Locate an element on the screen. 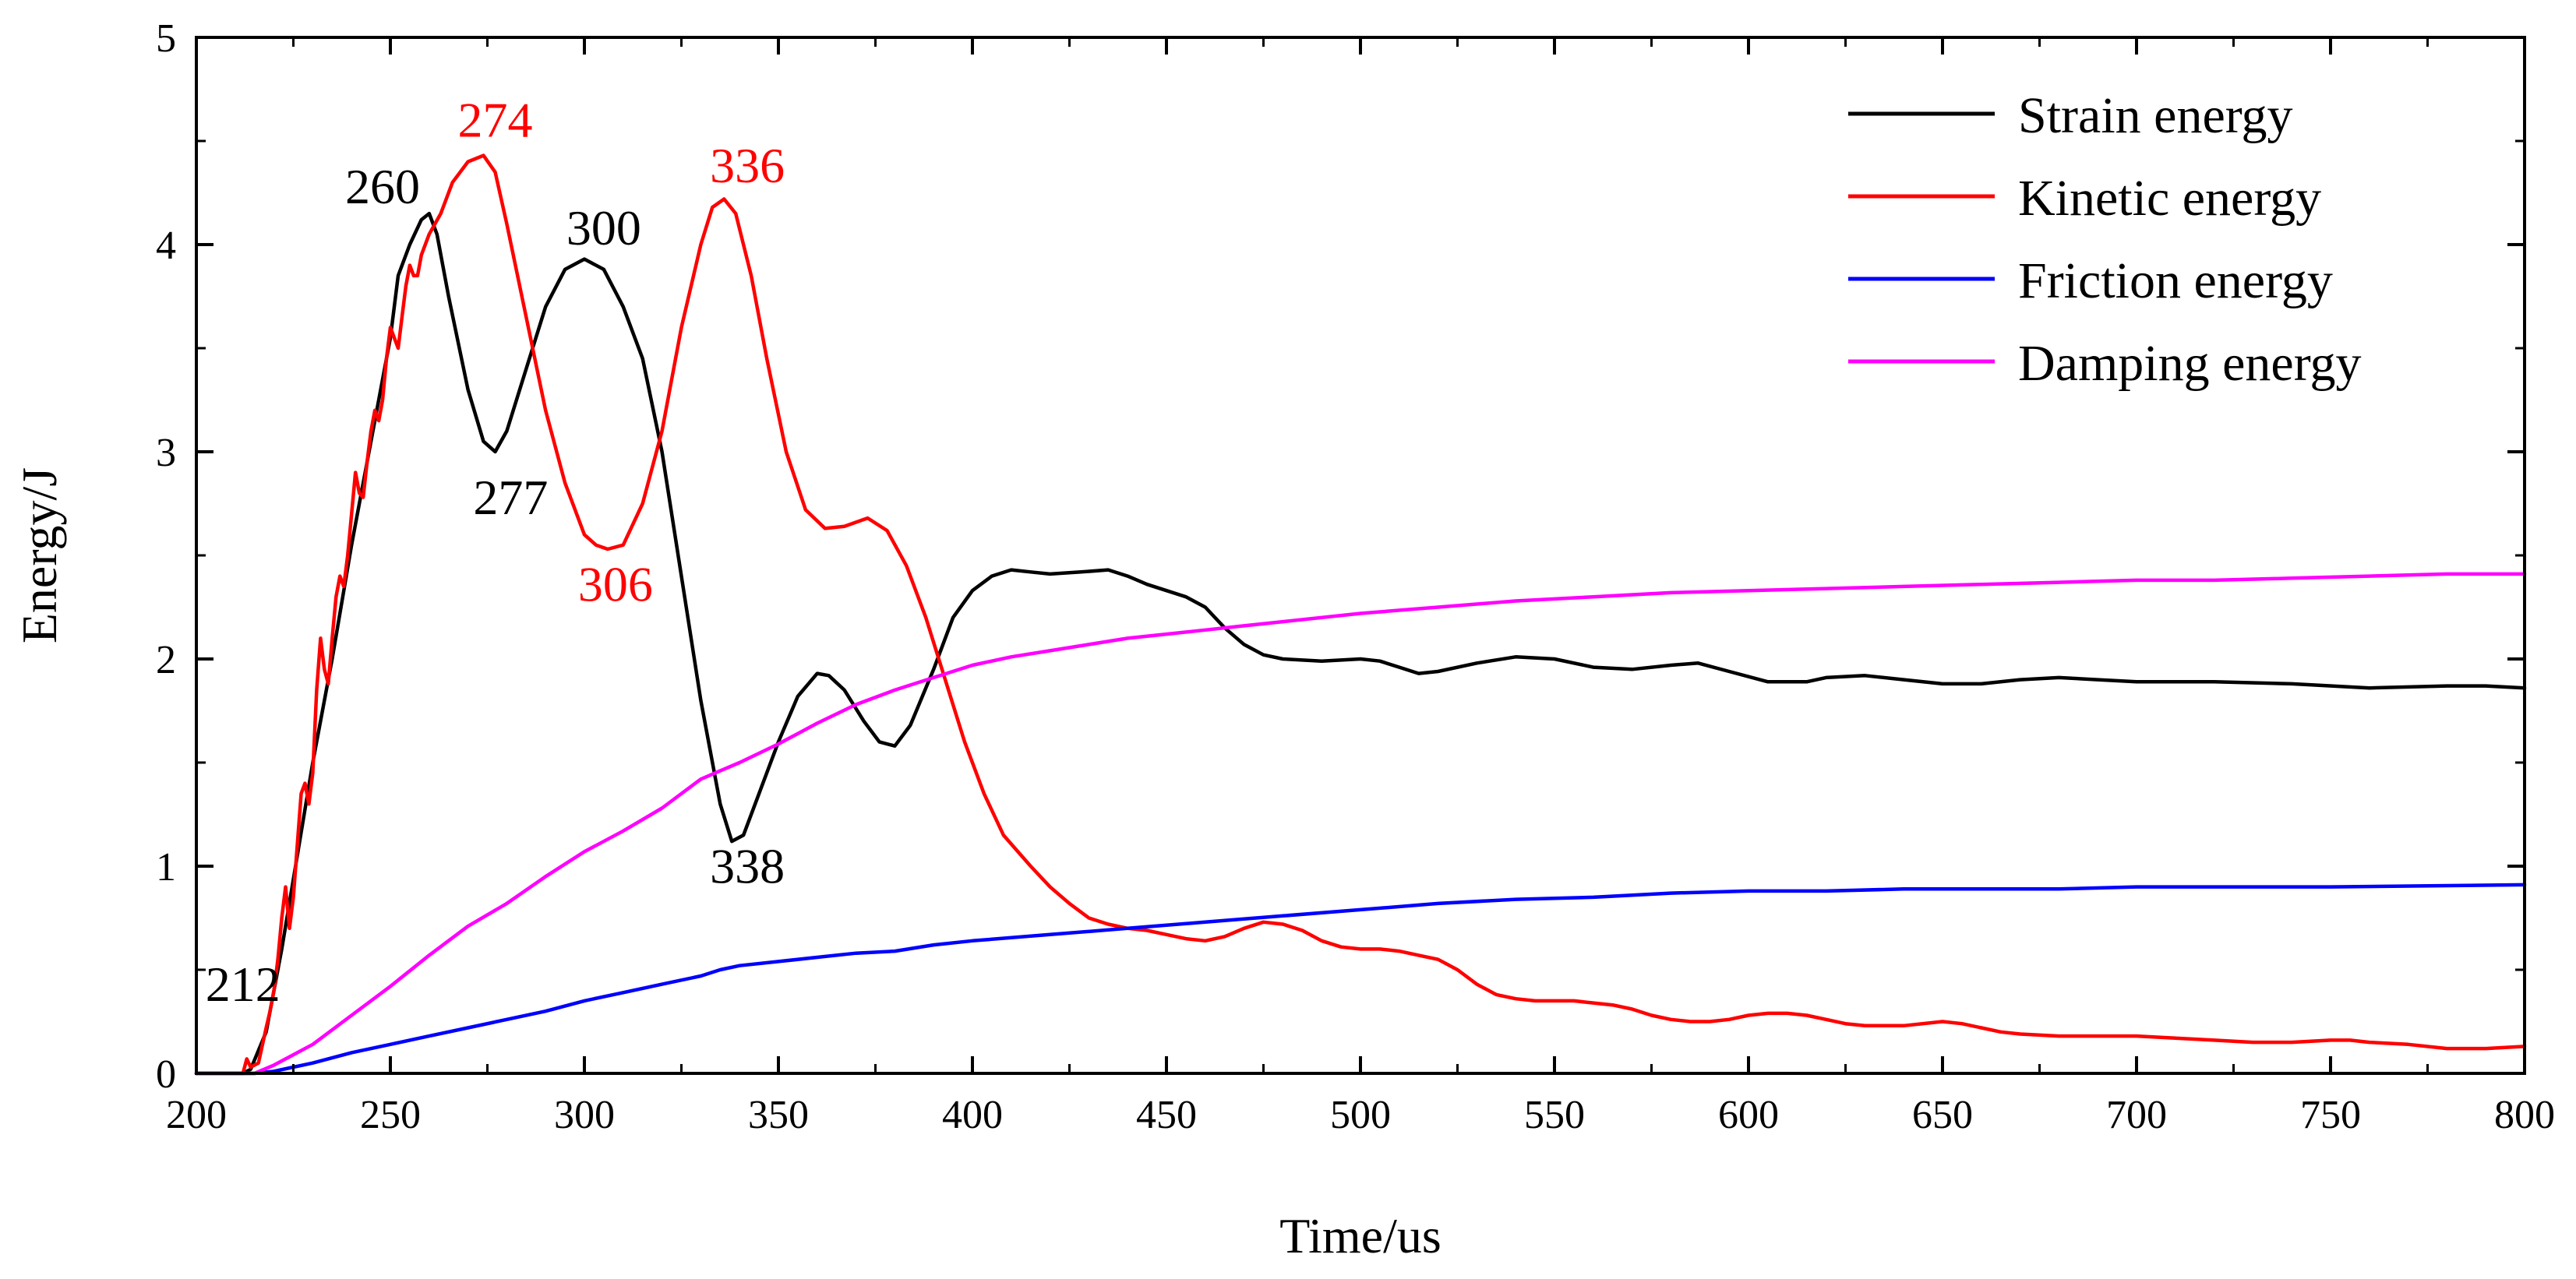  y-tick-label: 4 is located at coordinates (166, 246).